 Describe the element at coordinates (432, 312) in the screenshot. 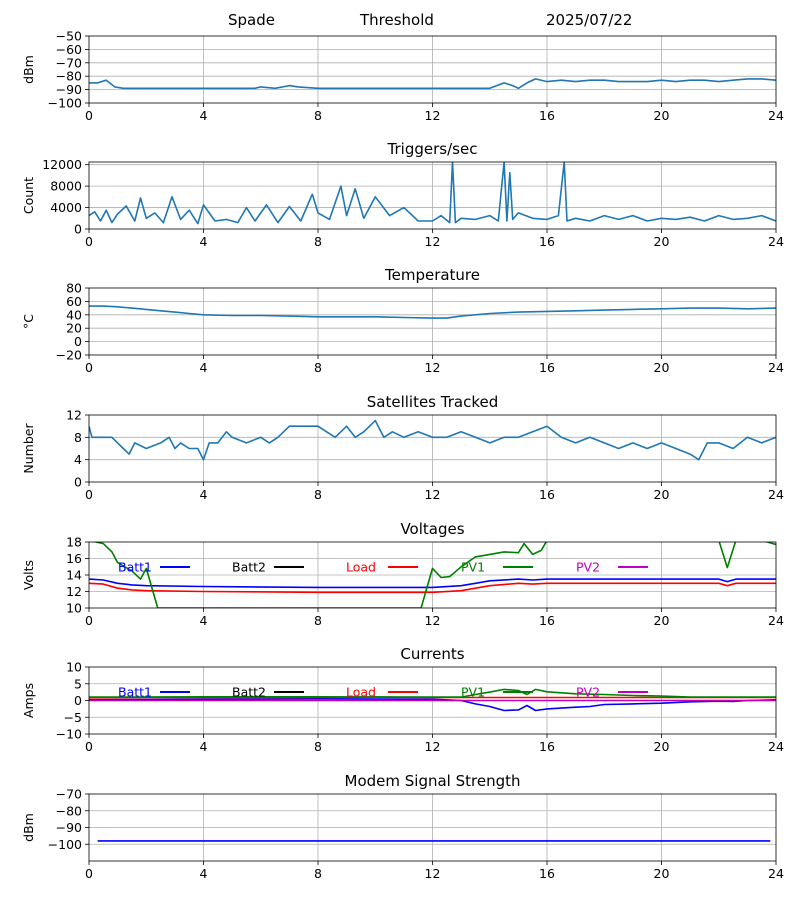

I see `temperature-line-main` at that location.